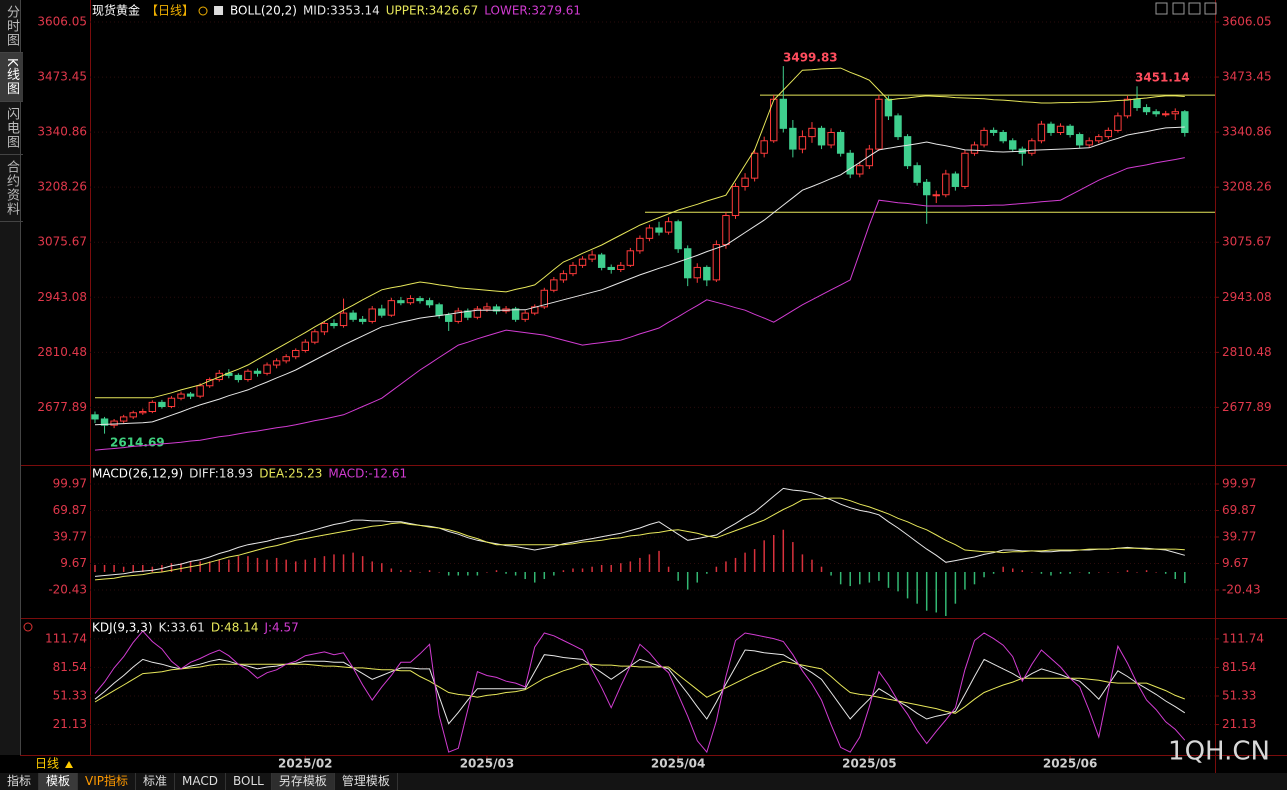 The image size is (1287, 790). I want to click on side-tab: K线图, so click(11, 77).